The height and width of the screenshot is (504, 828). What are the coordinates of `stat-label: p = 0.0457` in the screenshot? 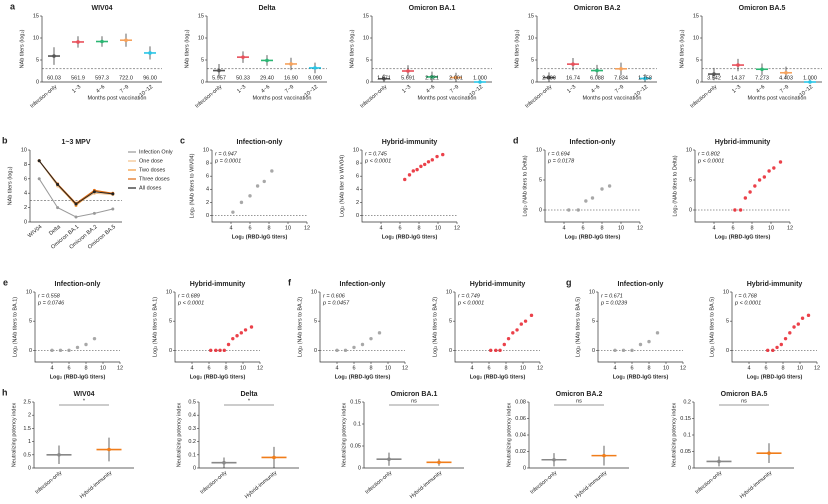 It's located at (336, 303).